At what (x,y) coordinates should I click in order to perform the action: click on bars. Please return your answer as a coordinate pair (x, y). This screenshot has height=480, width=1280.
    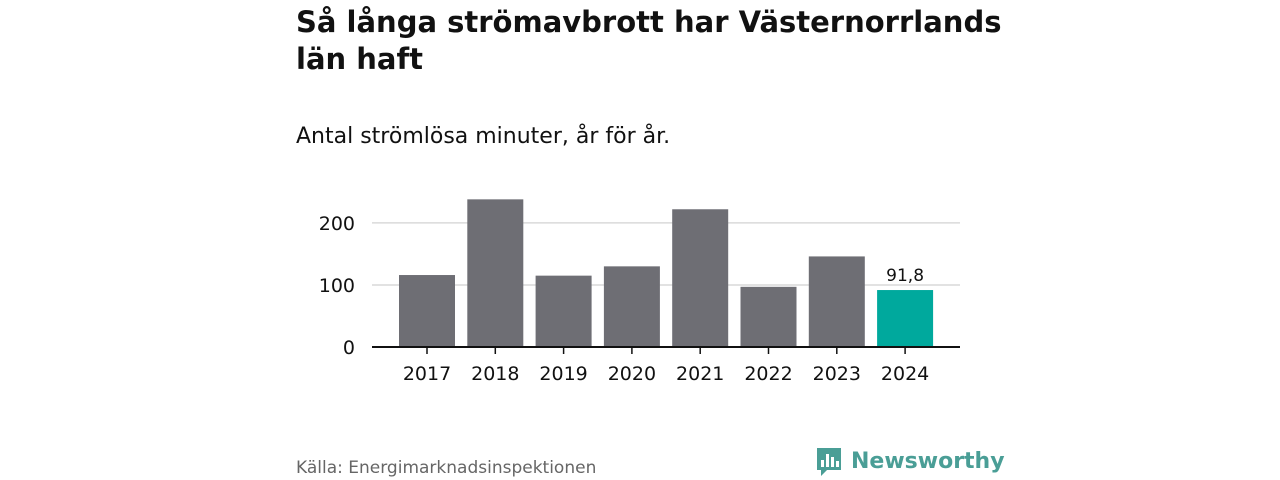
    Looking at the image, I should click on (666, 273).